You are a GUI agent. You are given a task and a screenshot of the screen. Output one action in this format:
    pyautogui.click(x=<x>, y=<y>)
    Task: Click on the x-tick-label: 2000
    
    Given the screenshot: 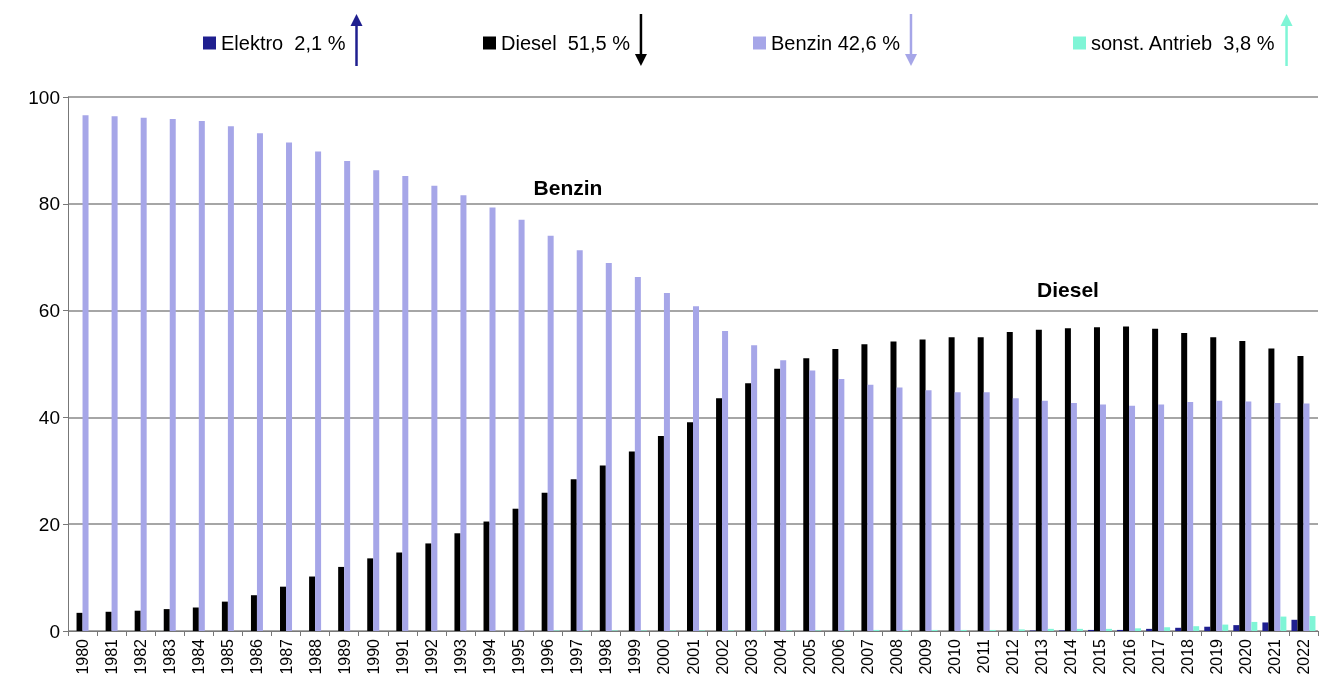 What is the action you would take?
    pyautogui.click(x=664, y=656)
    